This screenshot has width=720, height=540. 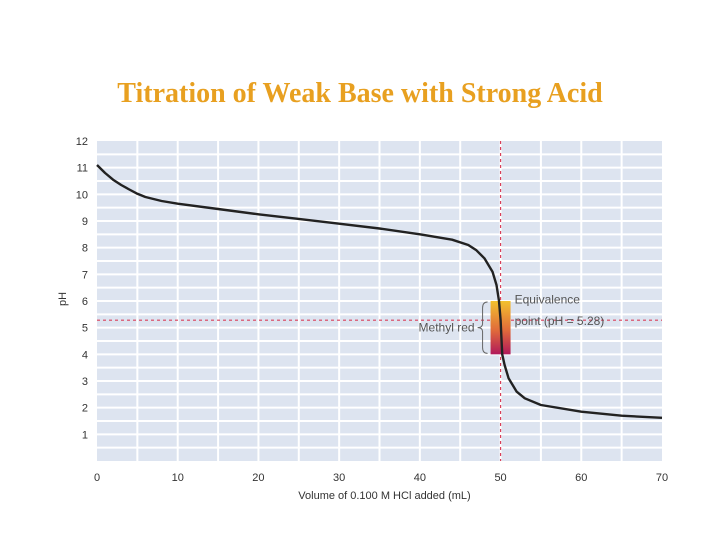 What do you see at coordinates (85, 435) in the screenshot?
I see `y-tick-label: 1` at bounding box center [85, 435].